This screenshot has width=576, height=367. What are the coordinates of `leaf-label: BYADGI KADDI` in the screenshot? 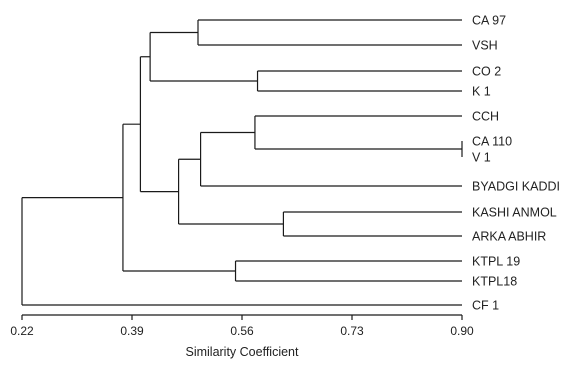 It's located at (516, 187).